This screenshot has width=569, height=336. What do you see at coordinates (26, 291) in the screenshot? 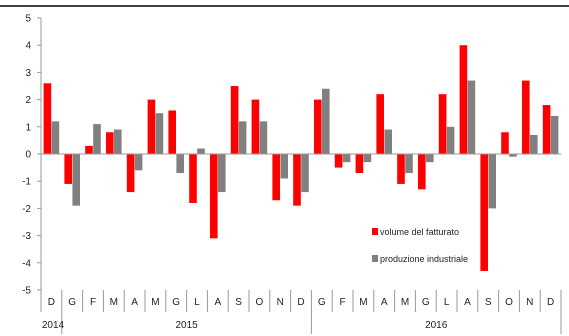
I see `y-tick-label: -5` at bounding box center [26, 291].